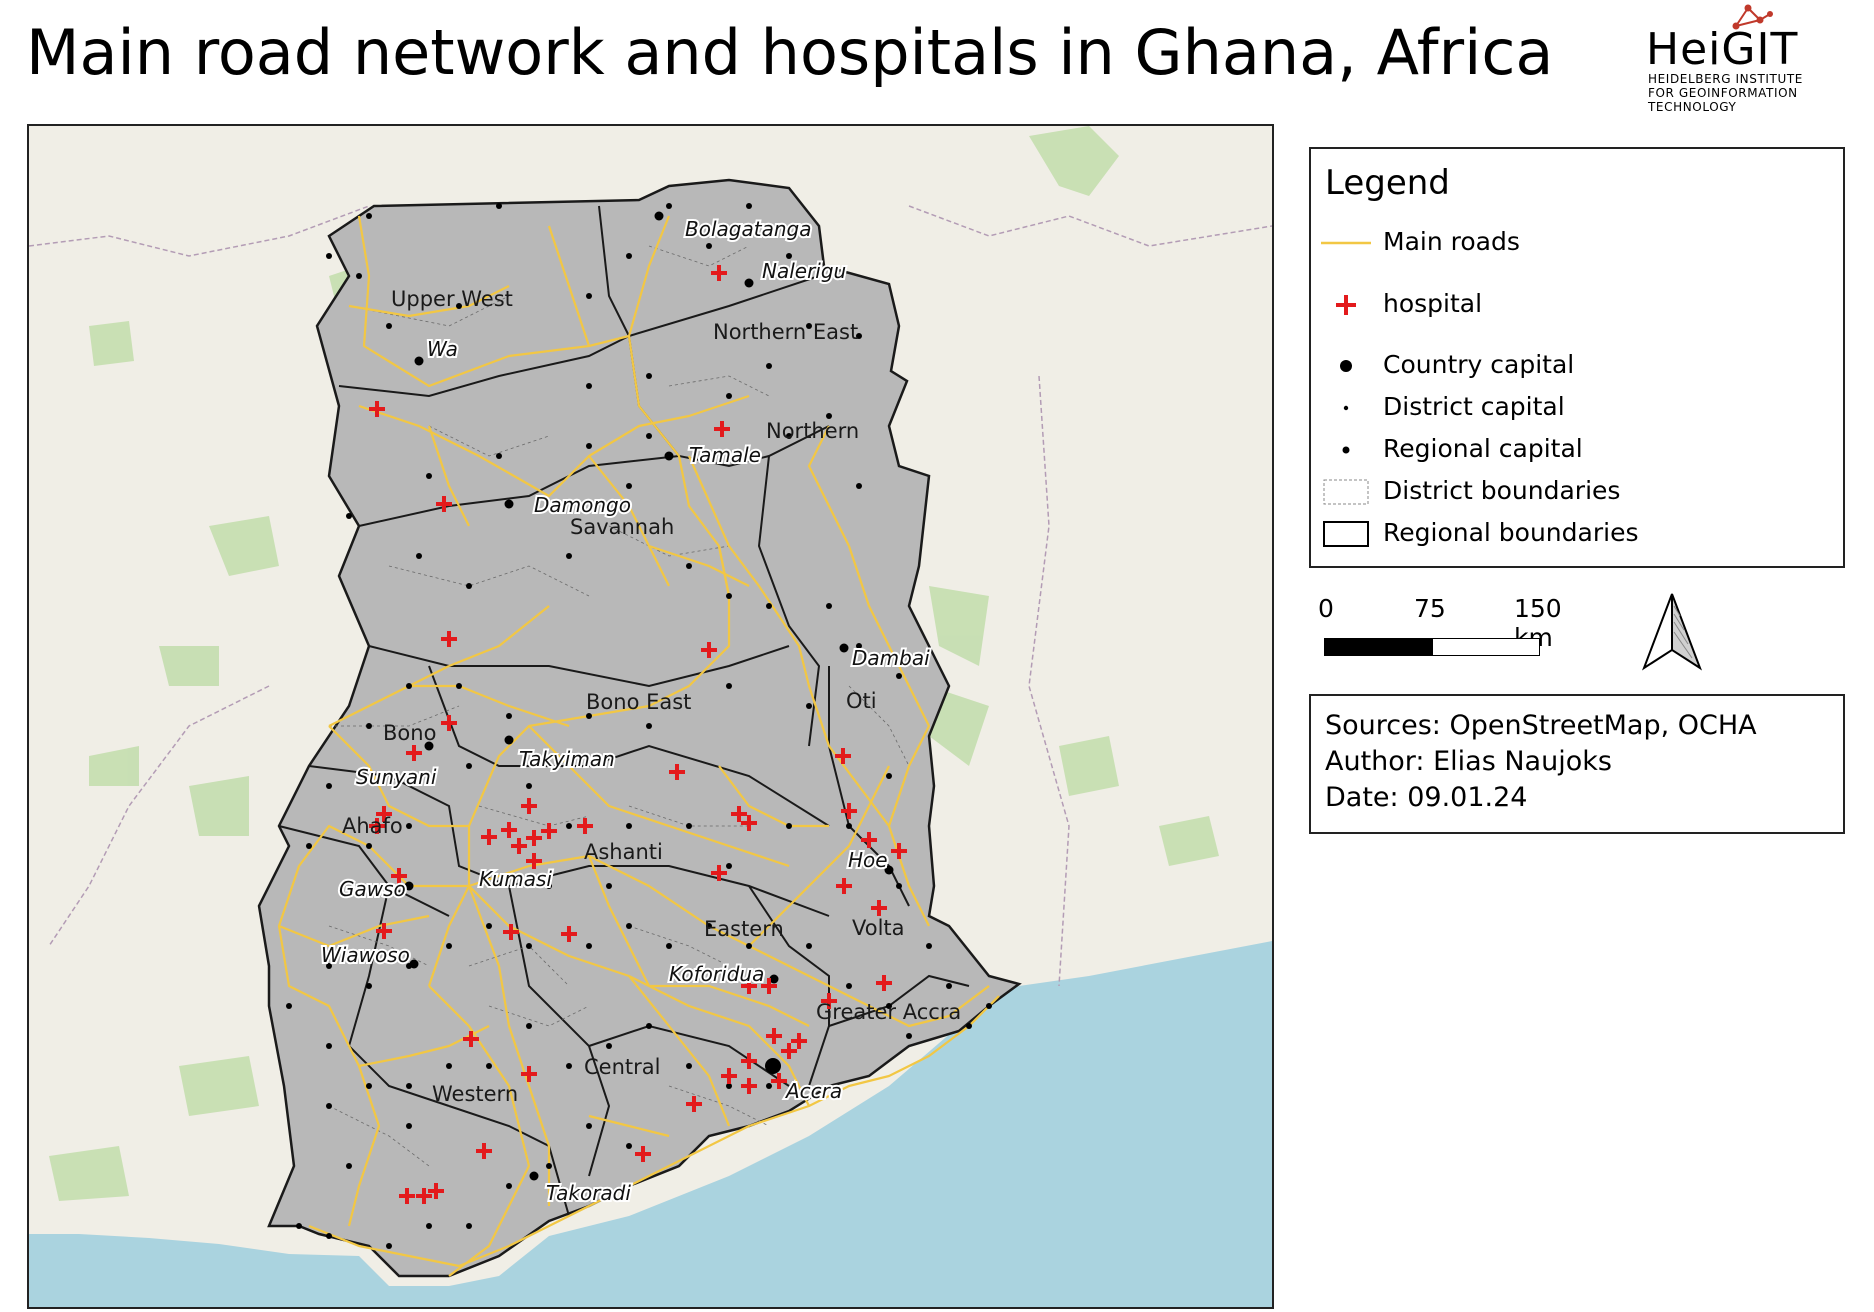 This screenshot has width=1874, height=1312. What do you see at coordinates (1577, 303) in the screenshot?
I see `legend-item-hospital: hospital` at bounding box center [1577, 303].